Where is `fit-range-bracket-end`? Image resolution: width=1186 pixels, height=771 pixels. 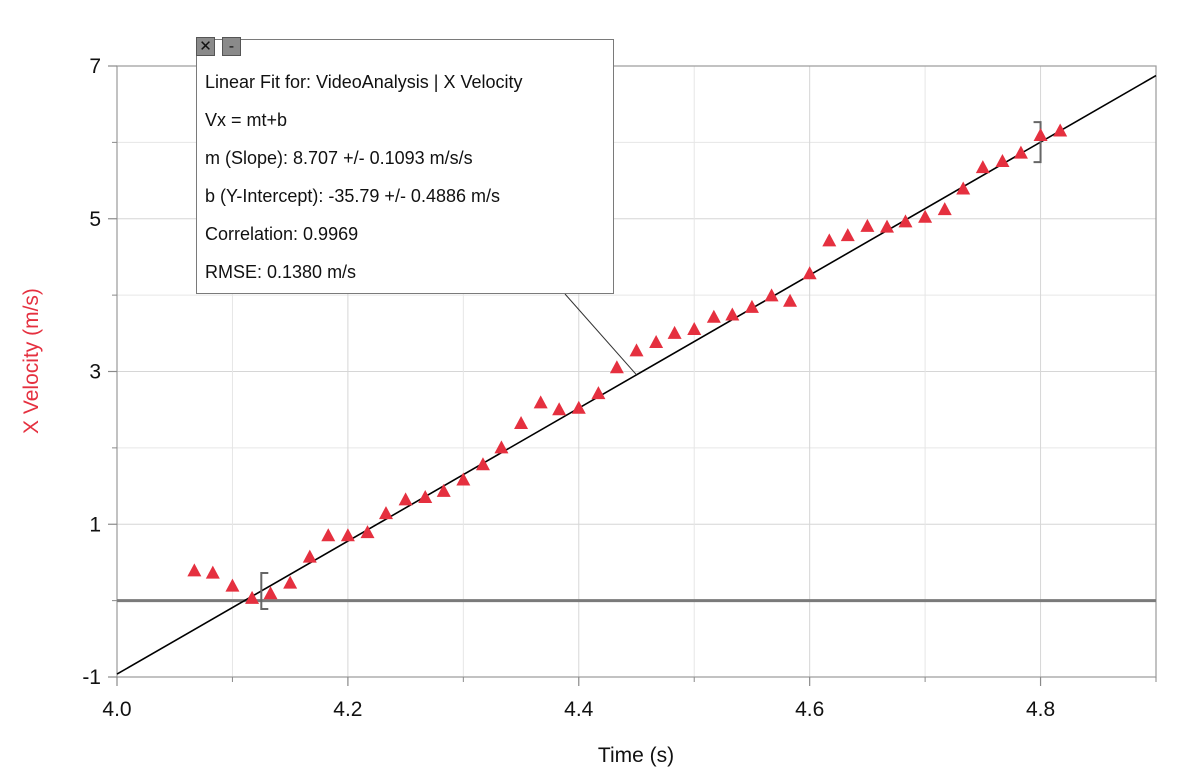 fit-range-bracket-end is located at coordinates (1037, 142).